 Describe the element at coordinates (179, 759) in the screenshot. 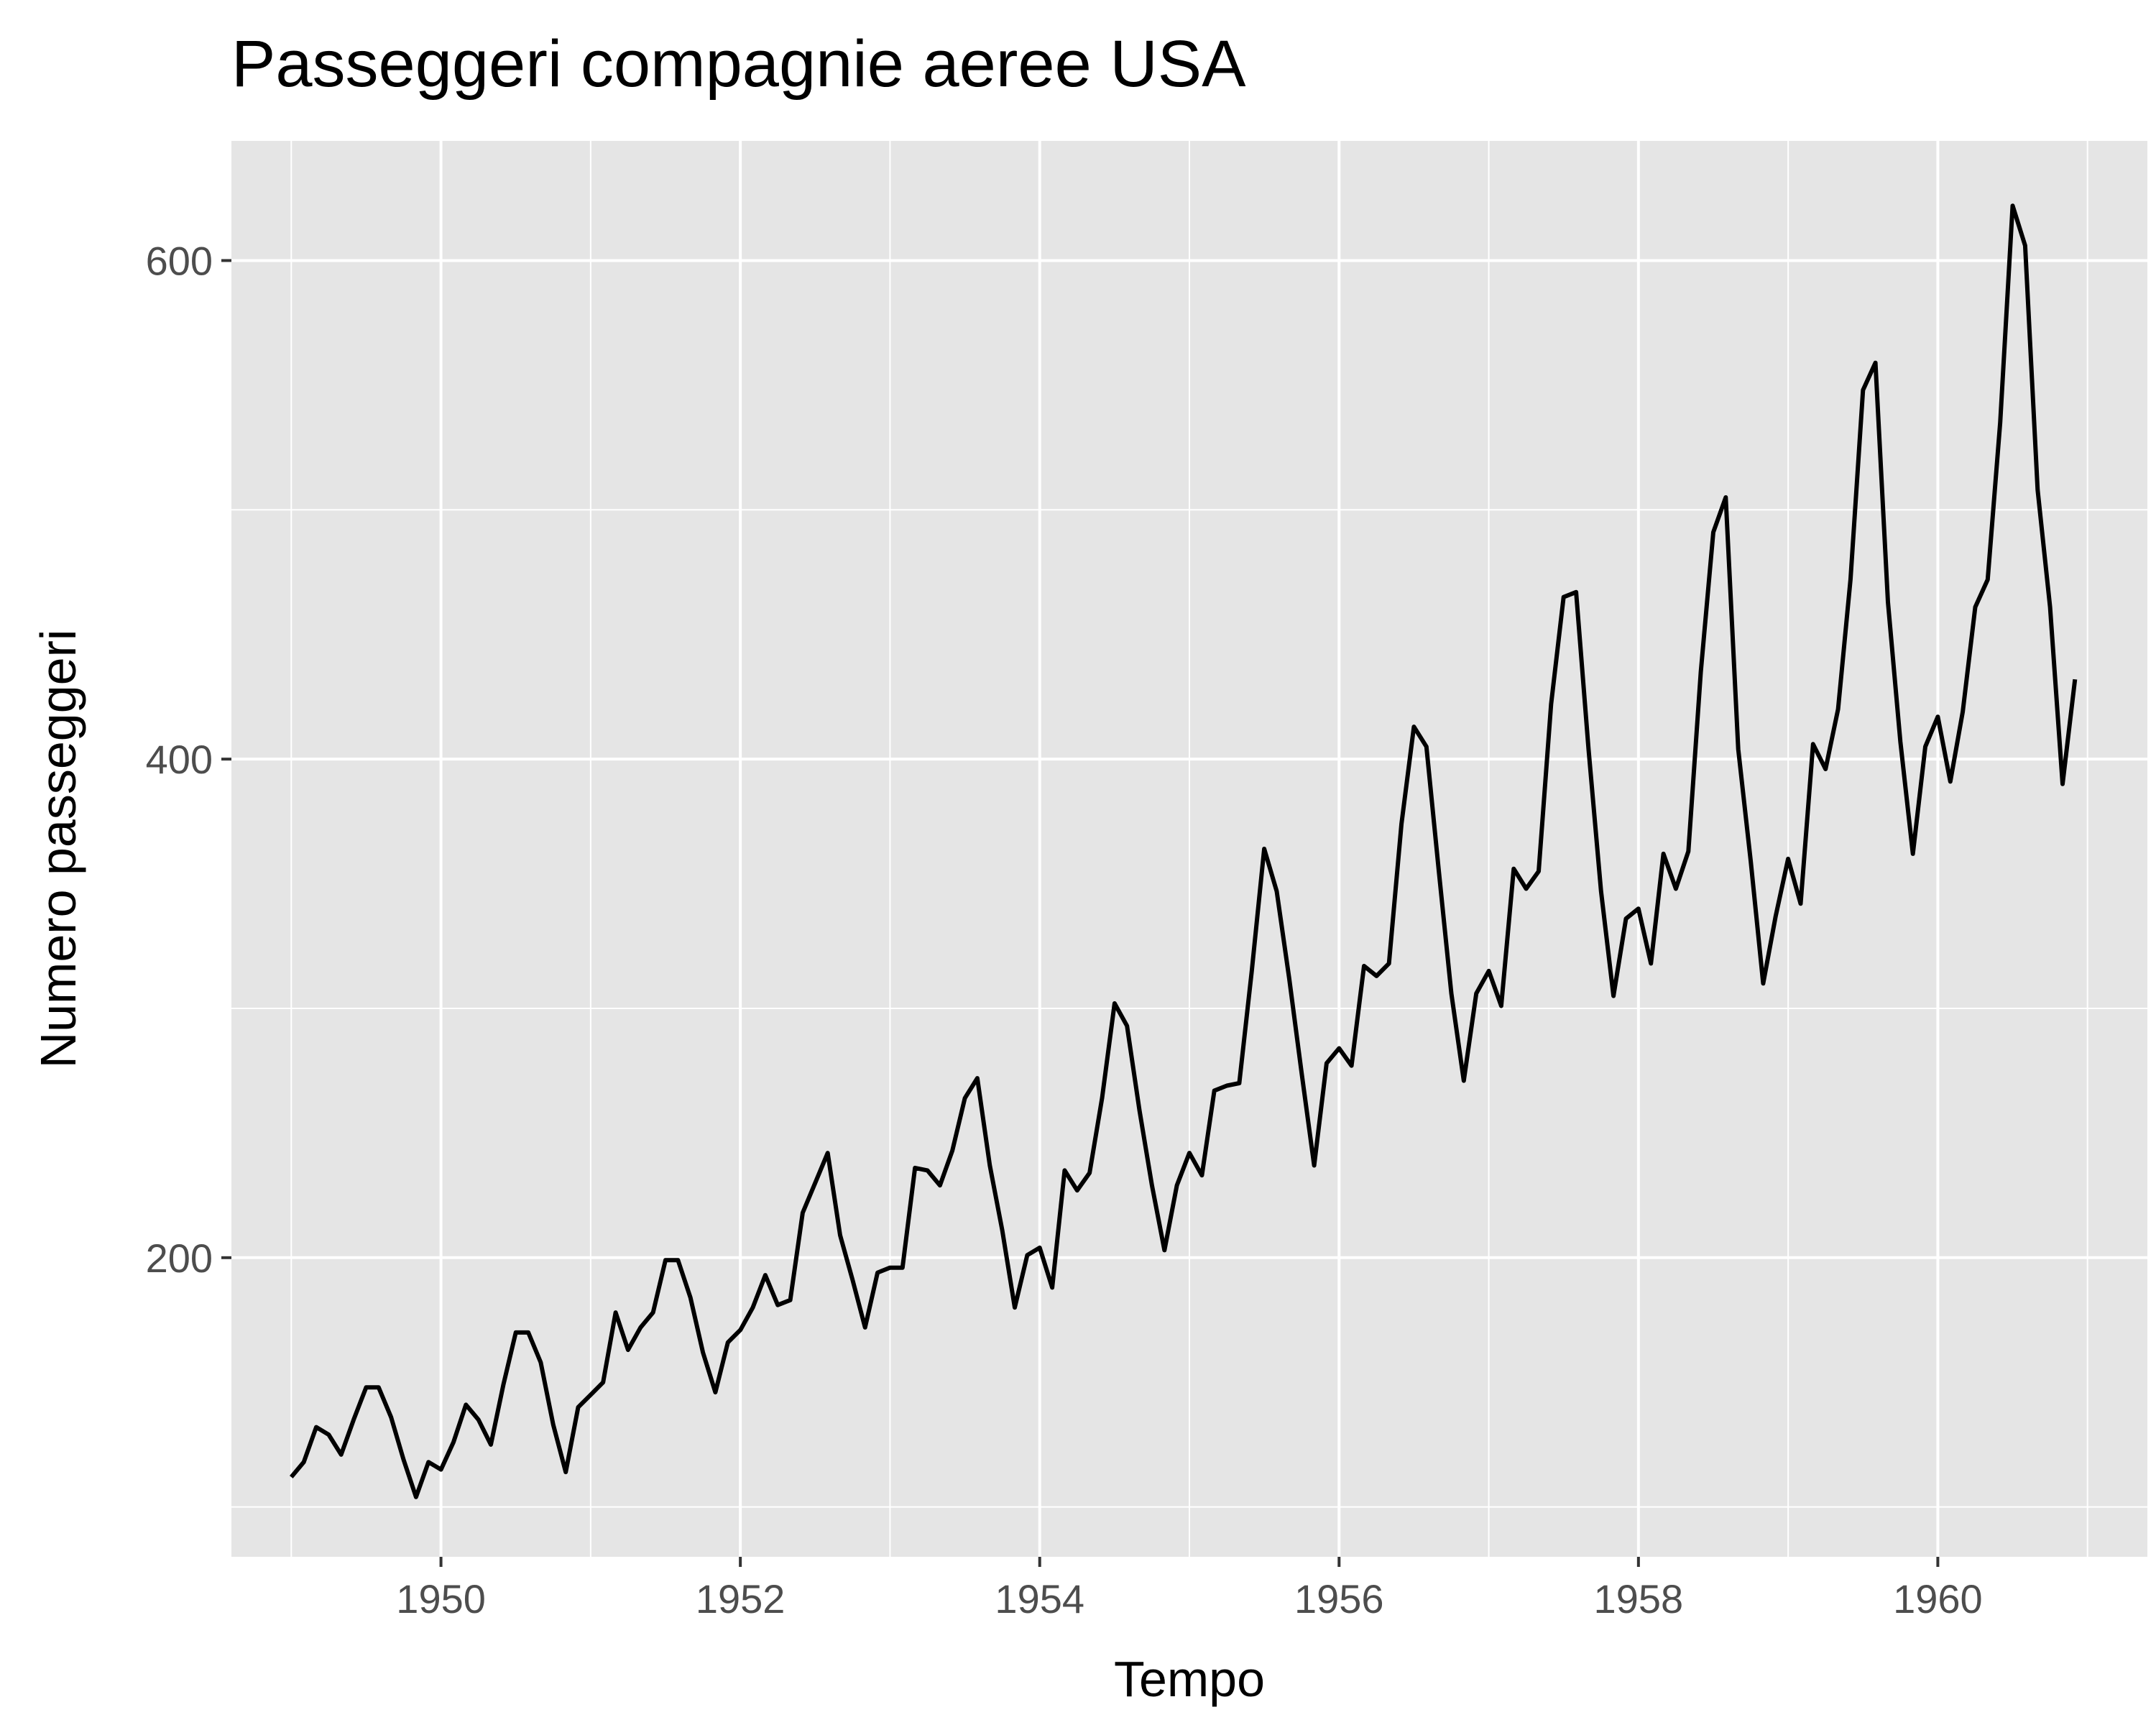

I see `y-tick-label: 400` at that location.